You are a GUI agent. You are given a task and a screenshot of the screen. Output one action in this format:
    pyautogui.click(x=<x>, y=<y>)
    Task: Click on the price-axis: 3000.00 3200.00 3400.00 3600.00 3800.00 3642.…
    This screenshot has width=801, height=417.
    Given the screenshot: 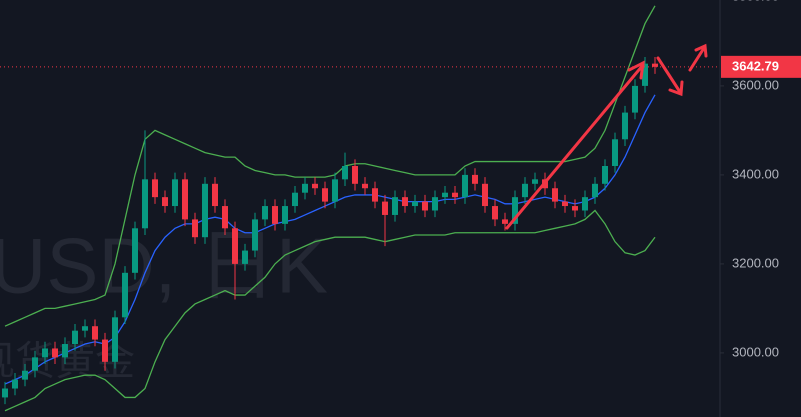 What is the action you would take?
    pyautogui.click(x=760, y=179)
    